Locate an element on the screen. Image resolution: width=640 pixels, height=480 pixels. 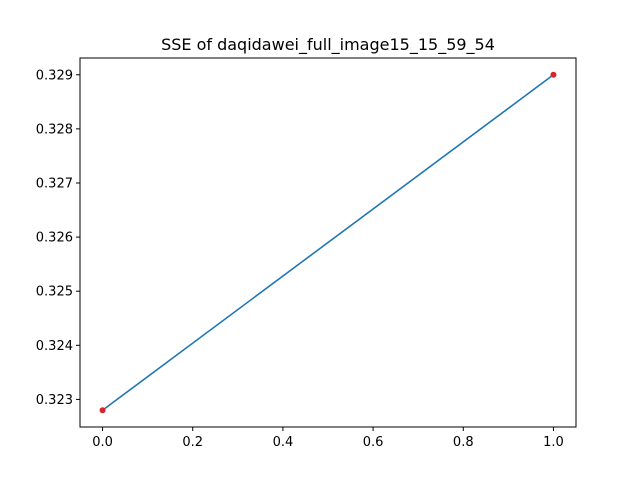
y-tick-label: 0.324 is located at coordinates (54, 346).